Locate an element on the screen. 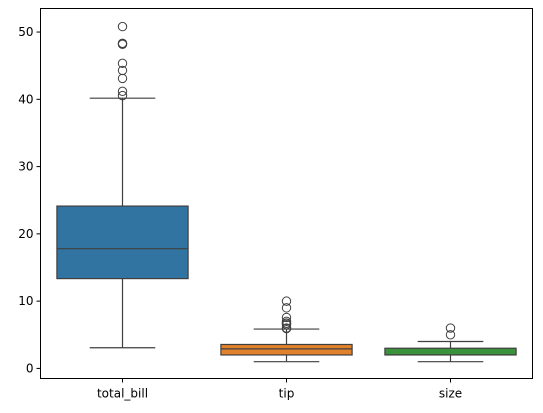 This screenshot has height=413, width=543. x-axis: total_bill tip size is located at coordinates (279, 389).